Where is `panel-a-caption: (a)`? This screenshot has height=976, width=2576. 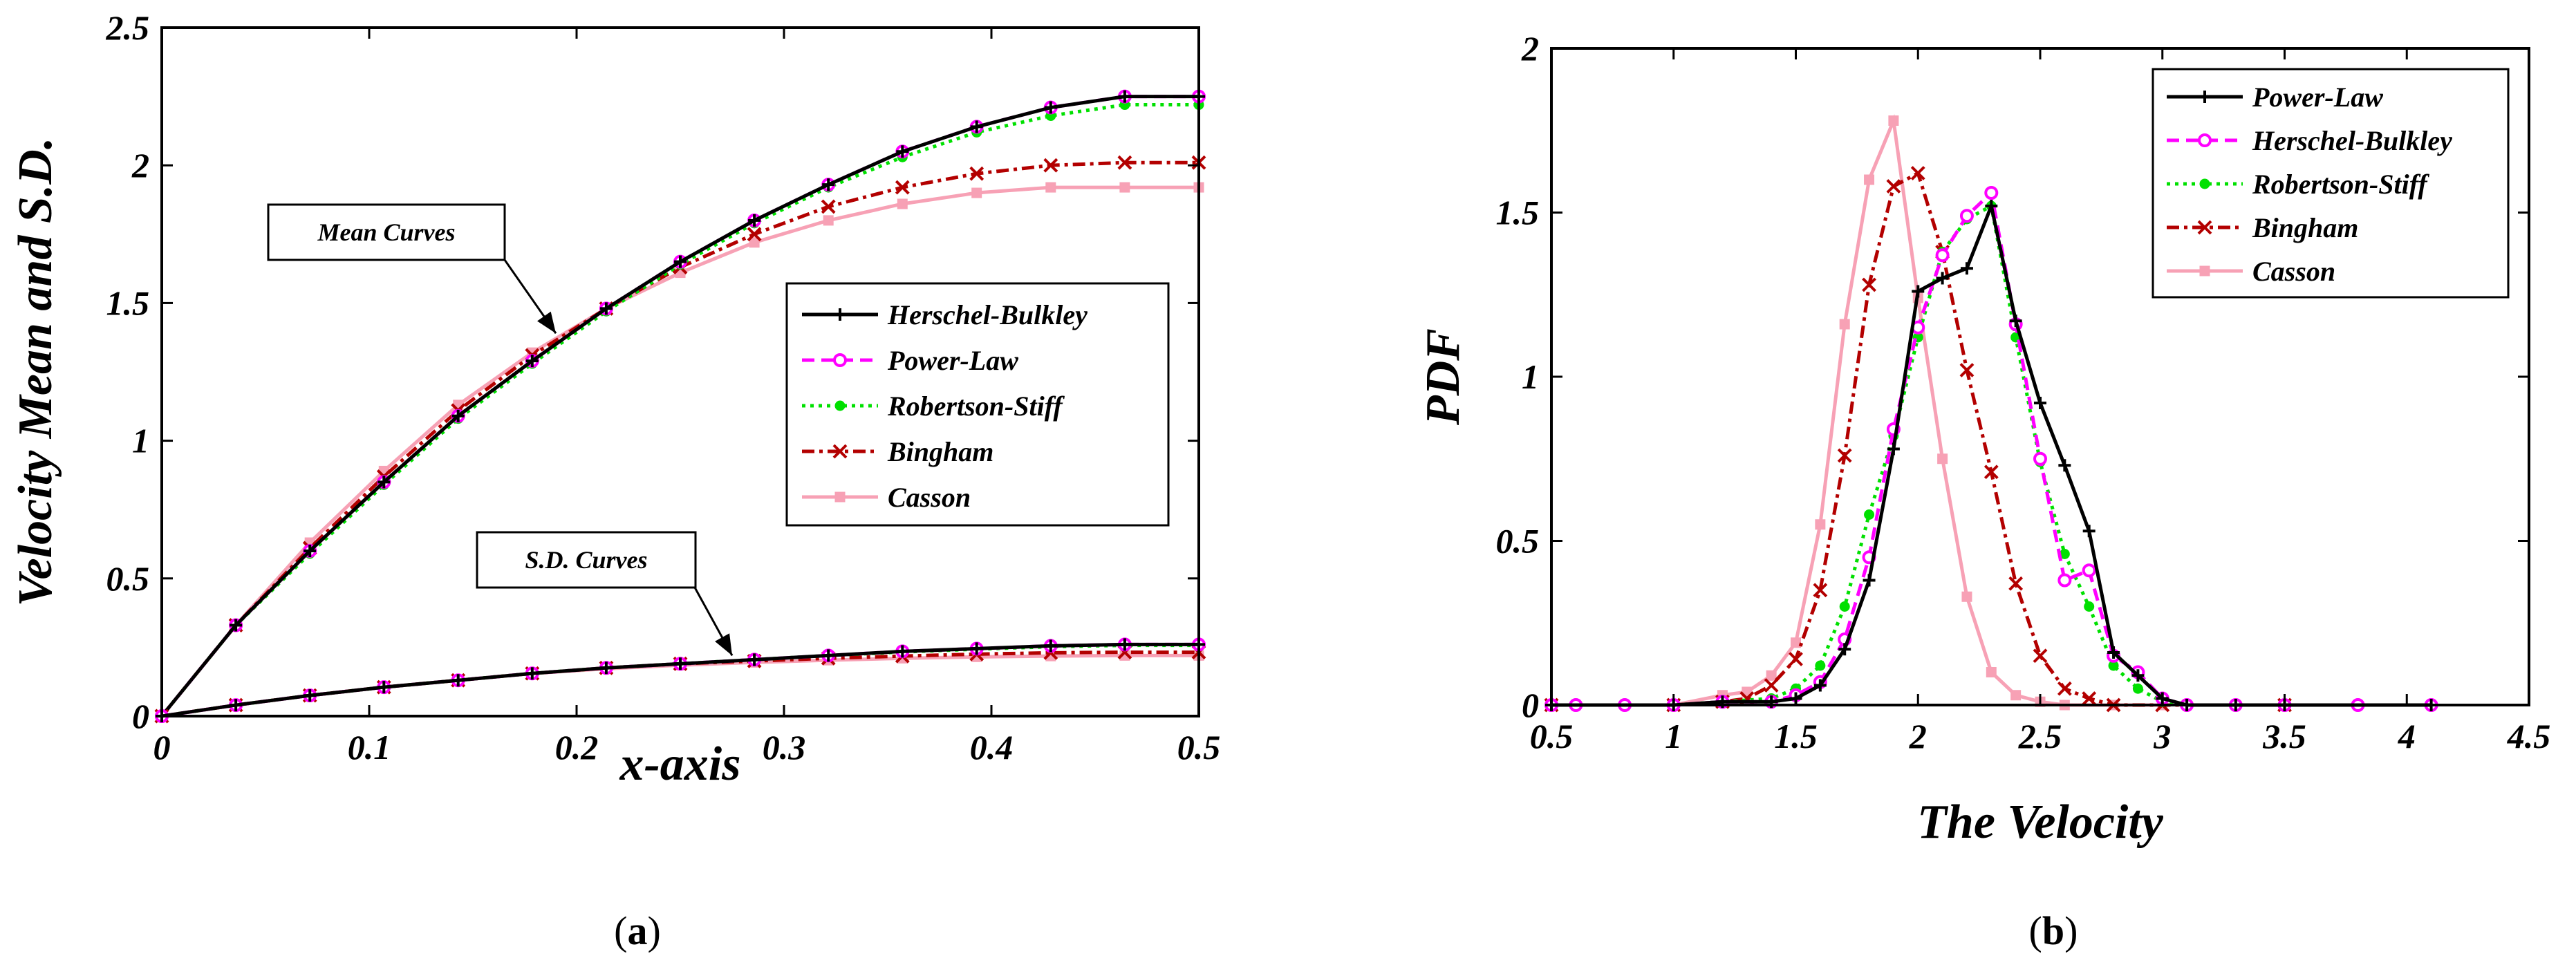 panel-a-caption: (a) is located at coordinates (637, 930).